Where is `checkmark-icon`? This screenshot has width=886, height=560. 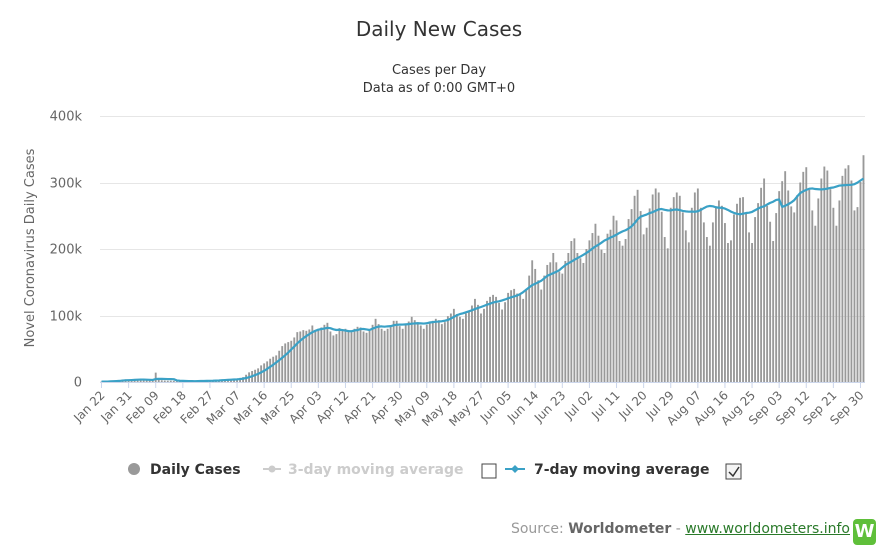
checkmark-icon is located at coordinates (734, 472).